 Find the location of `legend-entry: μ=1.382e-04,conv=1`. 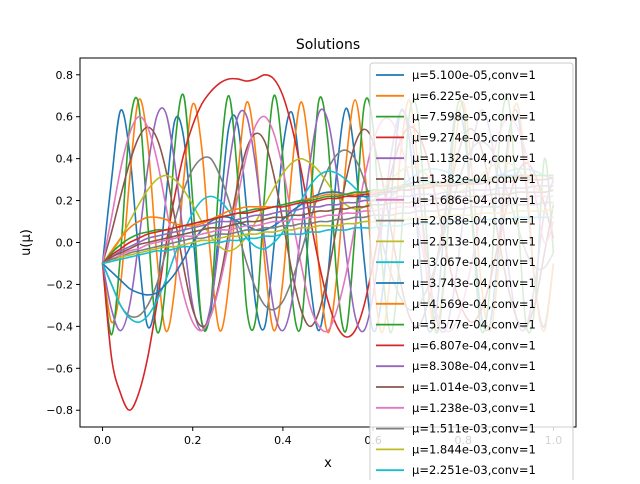

legend-entry: μ=1.382e-04,conv=1 is located at coordinates (474, 179).